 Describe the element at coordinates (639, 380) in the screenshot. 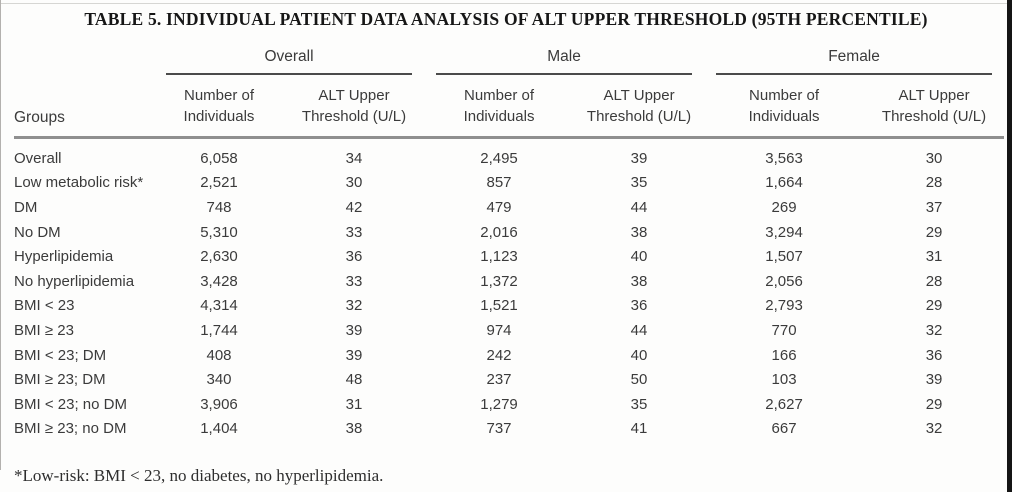

I see `male-alt-cell: 50` at that location.